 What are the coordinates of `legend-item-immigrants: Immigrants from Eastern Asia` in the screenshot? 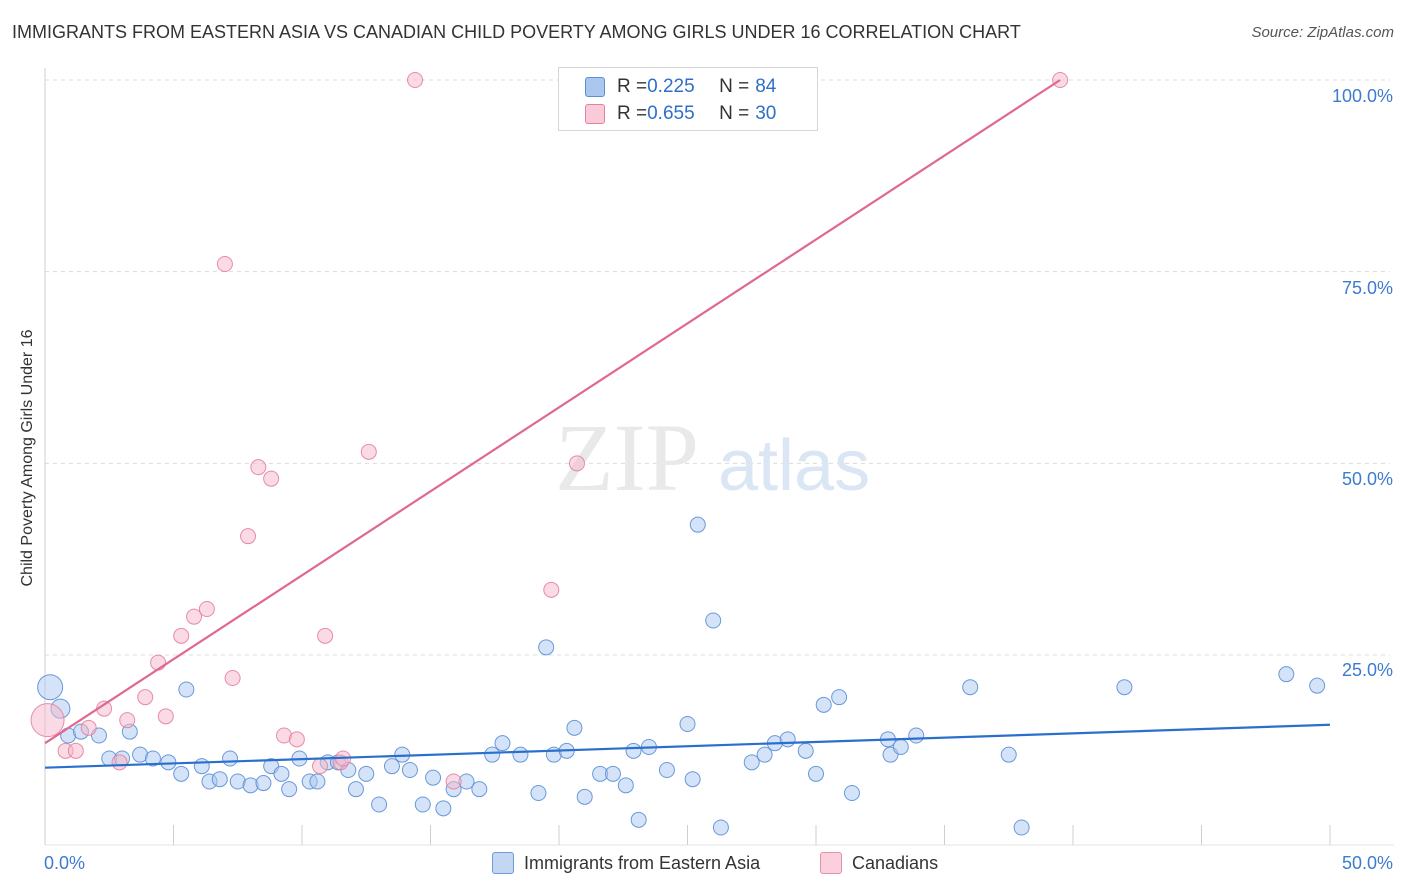 It's located at (626, 863).